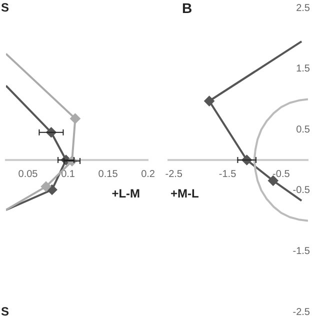 The height and width of the screenshot is (320, 320). What do you see at coordinates (126, 193) in the screenshot?
I see `x-axis-title: +L-M` at bounding box center [126, 193].